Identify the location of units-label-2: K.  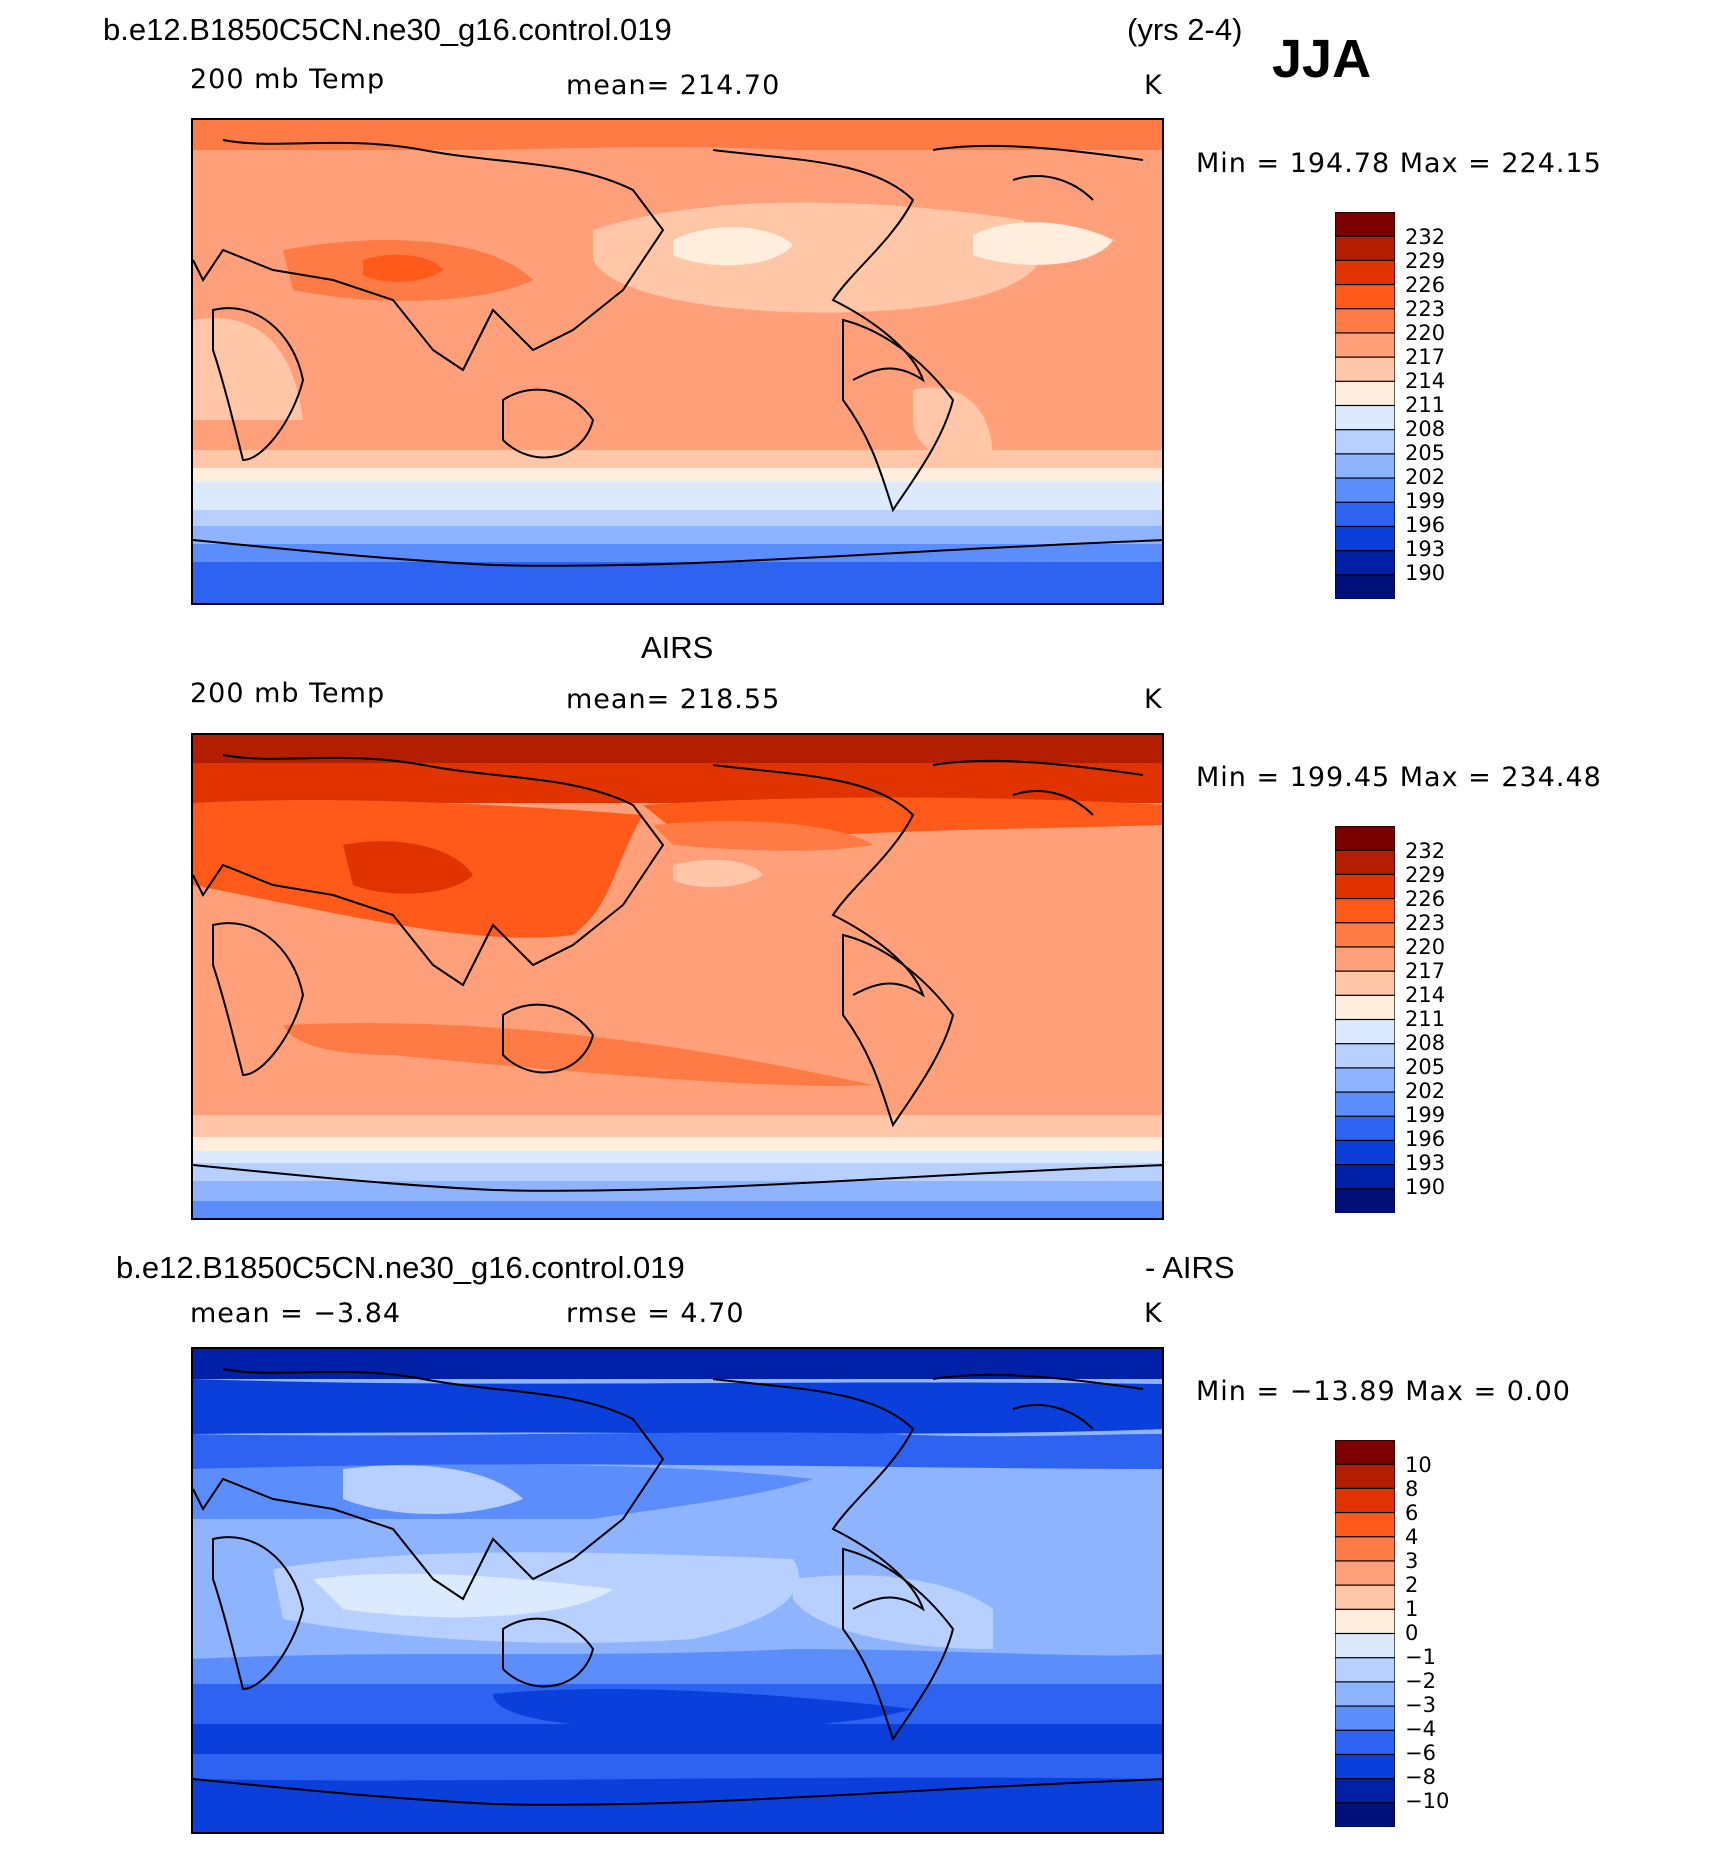
(1153, 699).